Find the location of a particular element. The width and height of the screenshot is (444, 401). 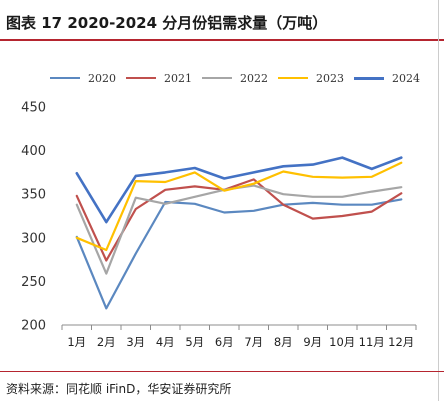

x-tick-label: 7月 is located at coordinates (253, 342).